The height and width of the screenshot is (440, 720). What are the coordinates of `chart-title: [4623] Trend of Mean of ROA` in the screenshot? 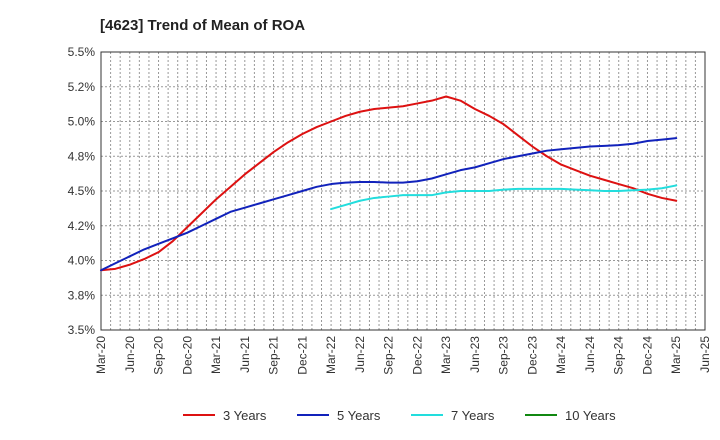 It's located at (202, 25).